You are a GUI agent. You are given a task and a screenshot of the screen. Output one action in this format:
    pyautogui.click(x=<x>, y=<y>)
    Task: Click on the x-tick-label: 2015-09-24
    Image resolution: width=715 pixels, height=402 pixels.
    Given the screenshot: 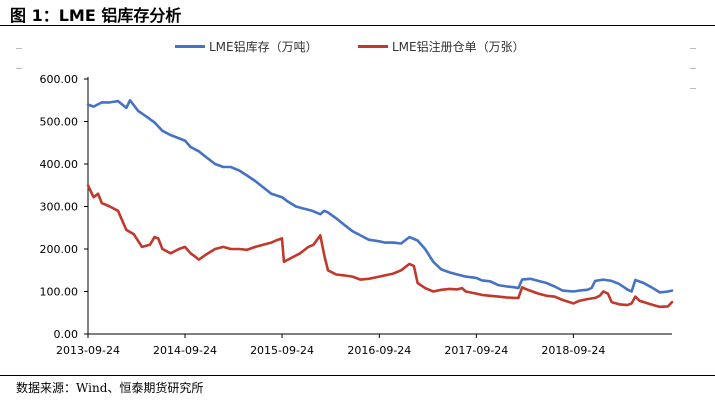 What is the action you would take?
    pyautogui.click(x=282, y=350)
    